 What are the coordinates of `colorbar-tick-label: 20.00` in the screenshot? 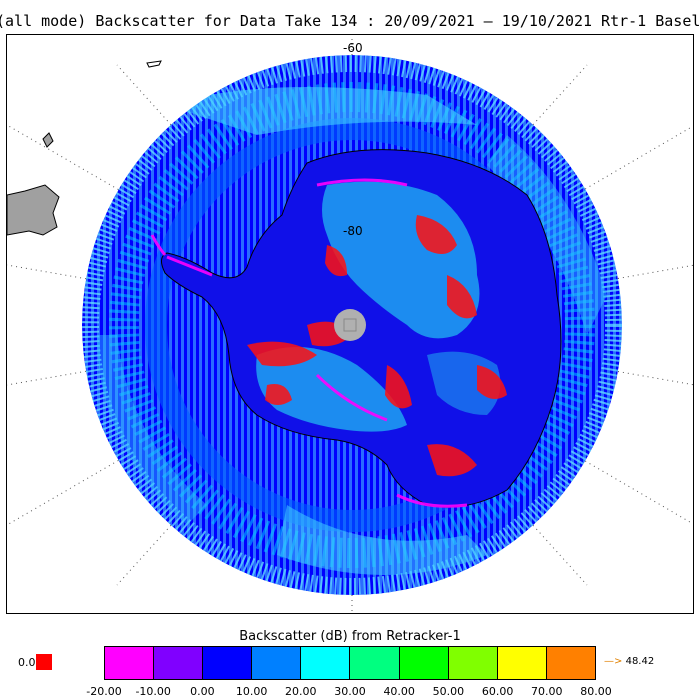 It's located at (301, 691).